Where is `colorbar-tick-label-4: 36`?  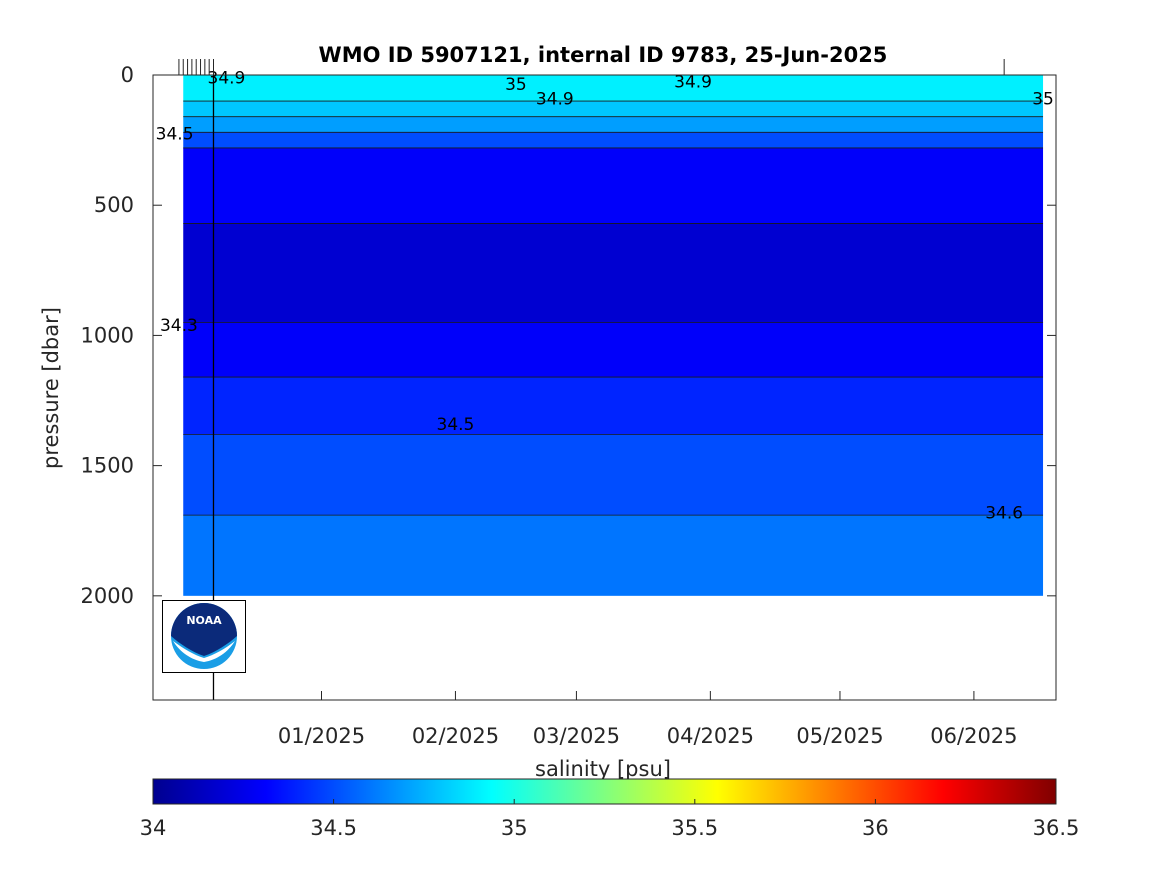 colorbar-tick-label-4: 36 is located at coordinates (875, 828).